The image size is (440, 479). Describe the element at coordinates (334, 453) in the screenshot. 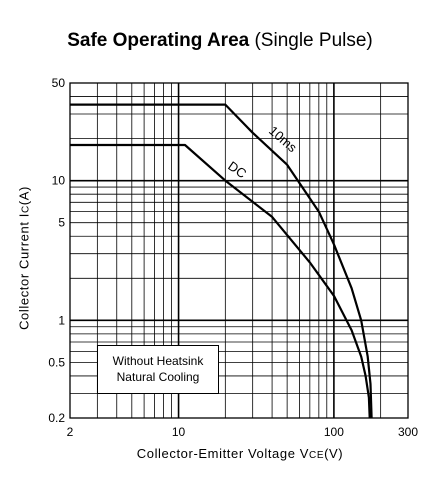

I see `x-axis-label-unit: (V)` at that location.